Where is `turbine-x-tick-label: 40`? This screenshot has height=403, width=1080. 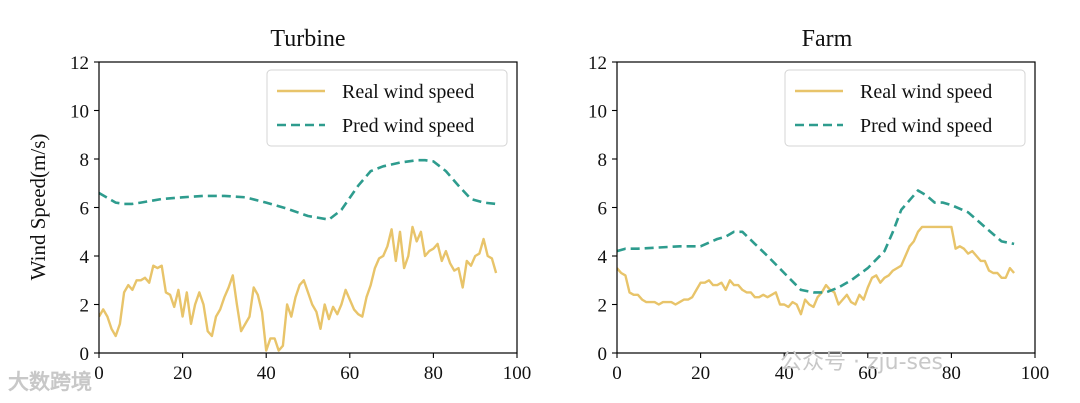 turbine-x-tick-label: 40 is located at coordinates (266, 373).